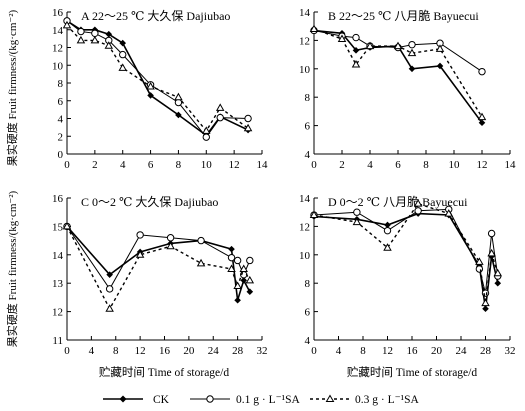  Describe the element at coordinates (462, 351) in the screenshot. I see `x-tick-label: 24` at that location.